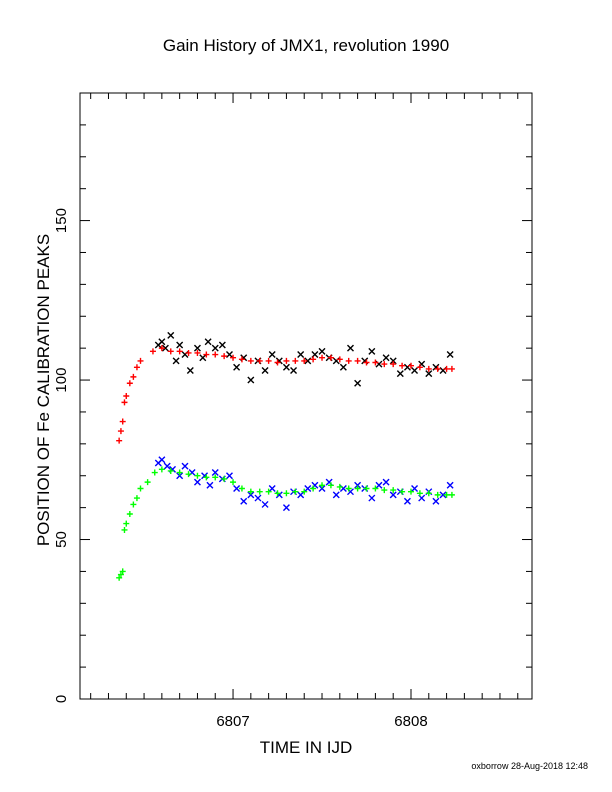  I want to click on y-tick-label: 0, so click(61, 699).